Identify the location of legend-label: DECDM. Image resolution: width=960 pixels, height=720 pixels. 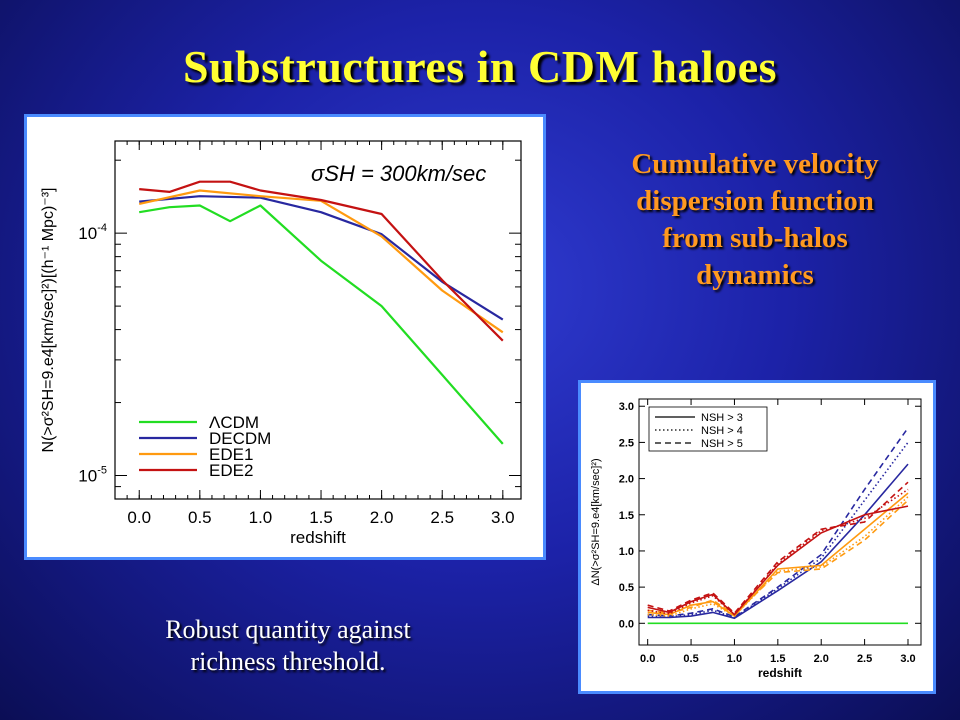
(240, 438).